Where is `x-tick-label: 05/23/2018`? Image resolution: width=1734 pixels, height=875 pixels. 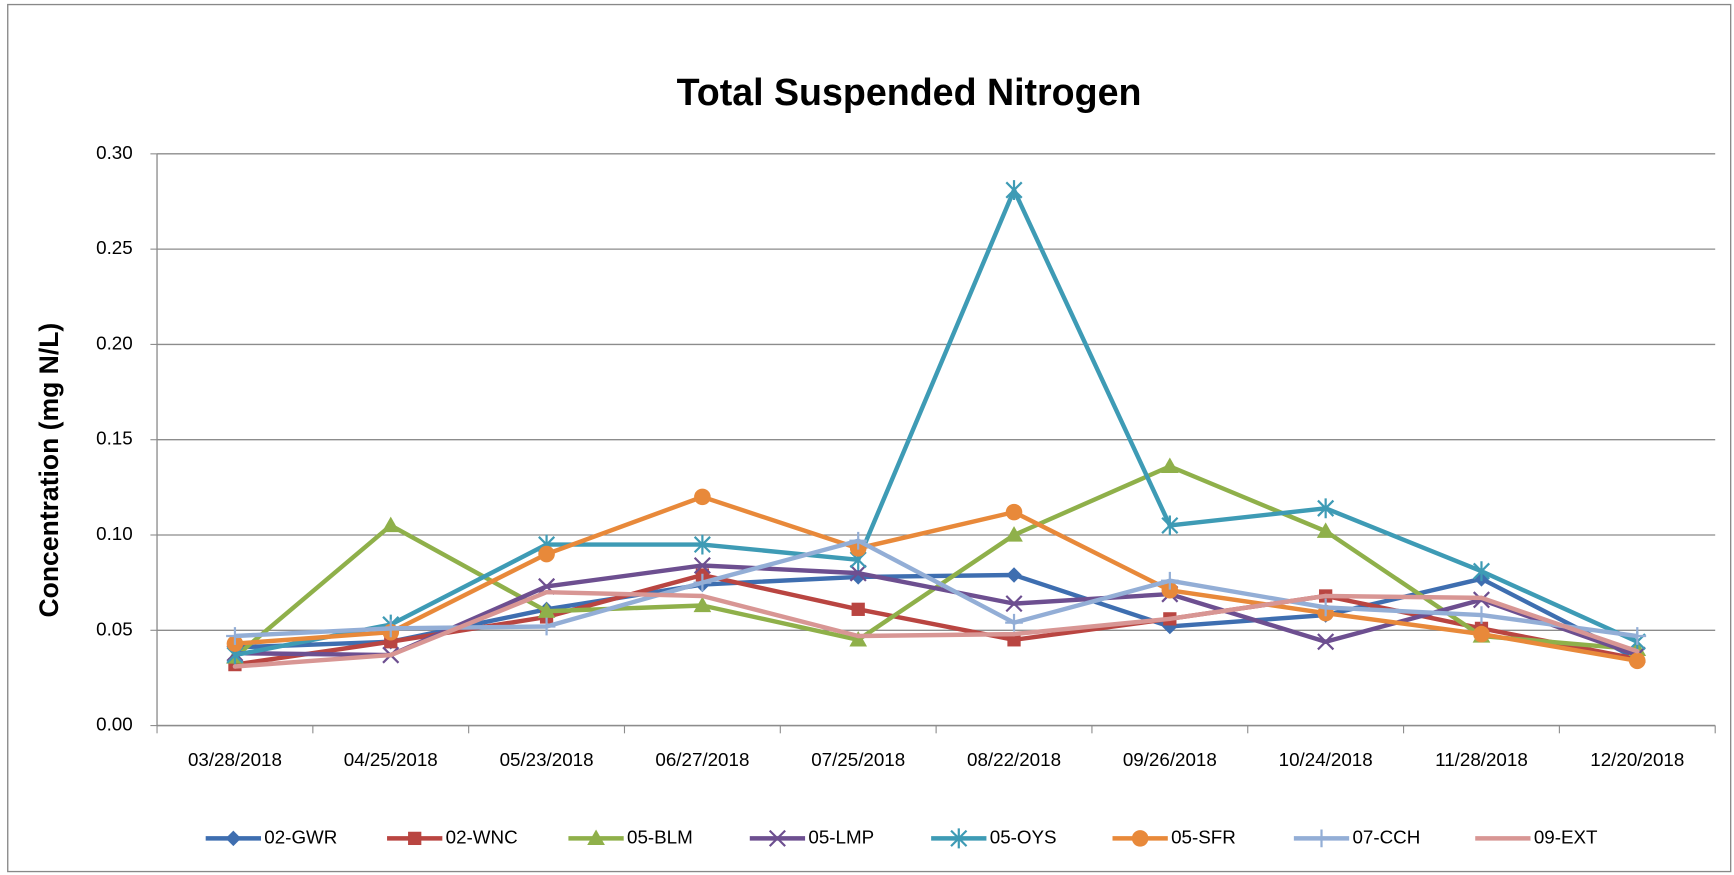 x-tick-label: 05/23/2018 is located at coordinates (547, 759).